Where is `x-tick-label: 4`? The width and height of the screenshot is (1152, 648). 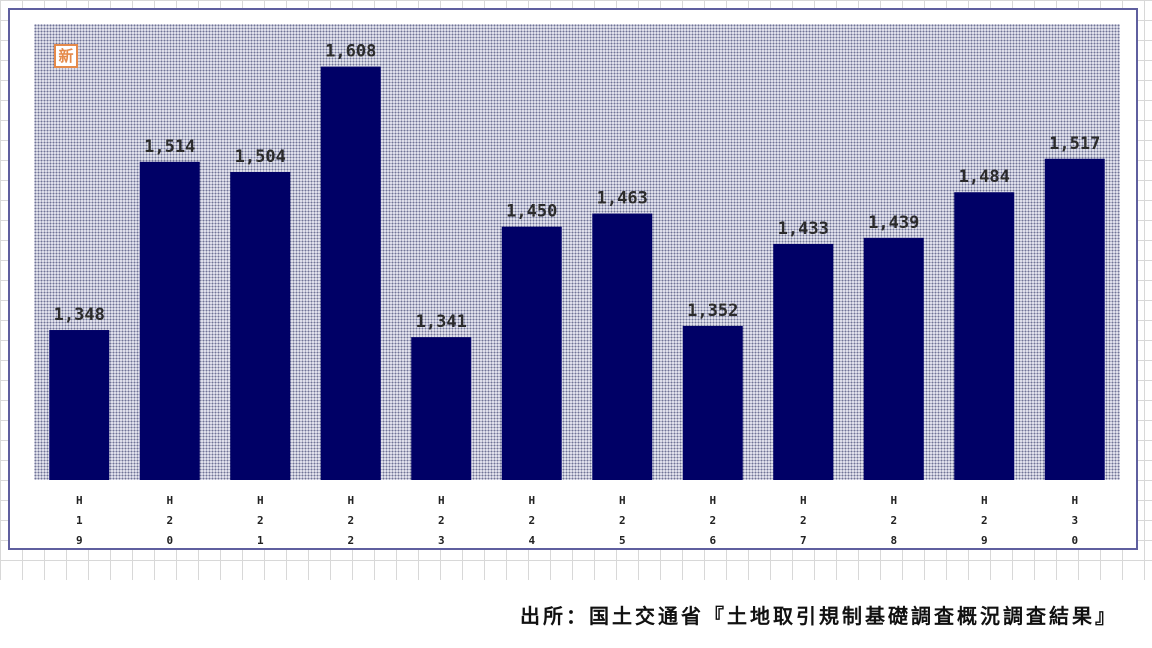 x-tick-label: 4 is located at coordinates (531, 540).